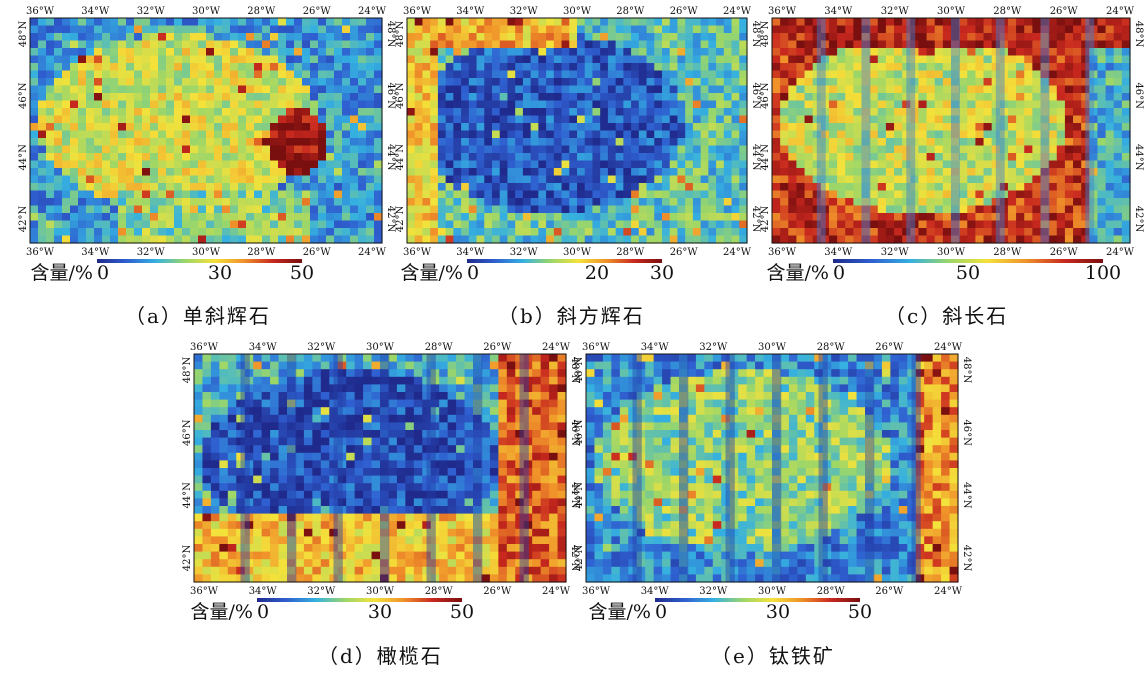 Image resolution: width=1144 pixels, height=674 pixels. I want to click on map-frame, so click(951, 130).